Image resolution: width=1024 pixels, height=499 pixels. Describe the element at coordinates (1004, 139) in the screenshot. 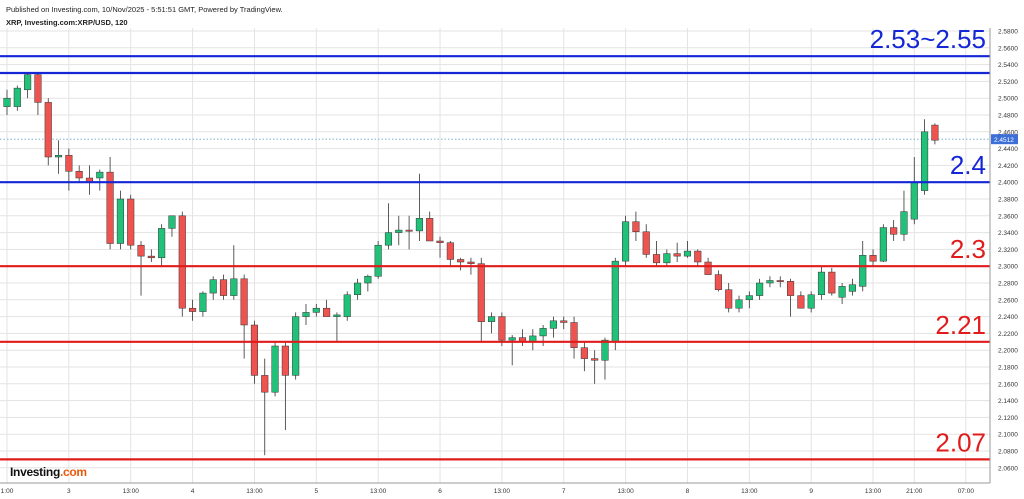

I see `last-price-tag-bg` at that location.